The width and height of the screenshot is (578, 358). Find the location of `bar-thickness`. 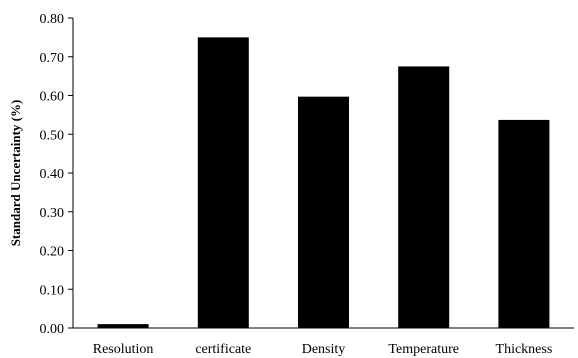

bar-thickness is located at coordinates (524, 223).